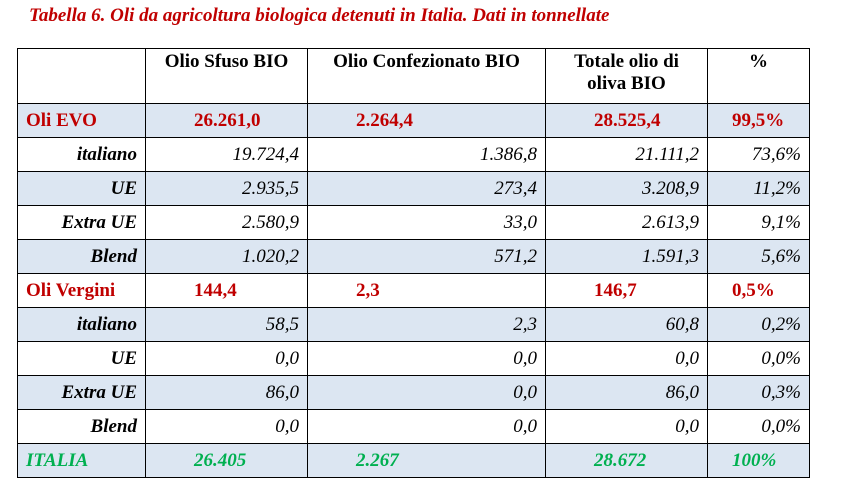 Image resolution: width=842 pixels, height=494 pixels. Describe the element at coordinates (81, 76) in the screenshot. I see `header-corner` at that location.